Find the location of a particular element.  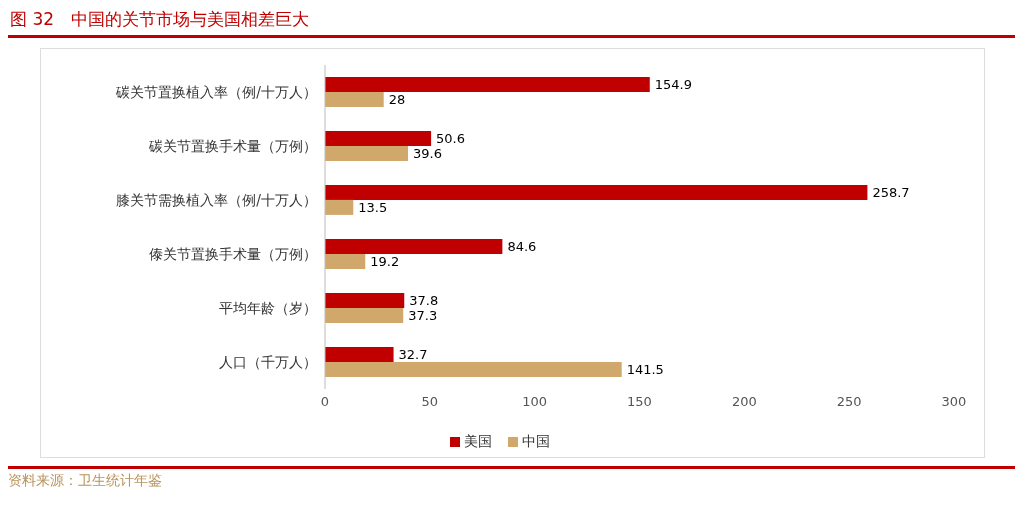

data-label: 28 is located at coordinates (397, 99).